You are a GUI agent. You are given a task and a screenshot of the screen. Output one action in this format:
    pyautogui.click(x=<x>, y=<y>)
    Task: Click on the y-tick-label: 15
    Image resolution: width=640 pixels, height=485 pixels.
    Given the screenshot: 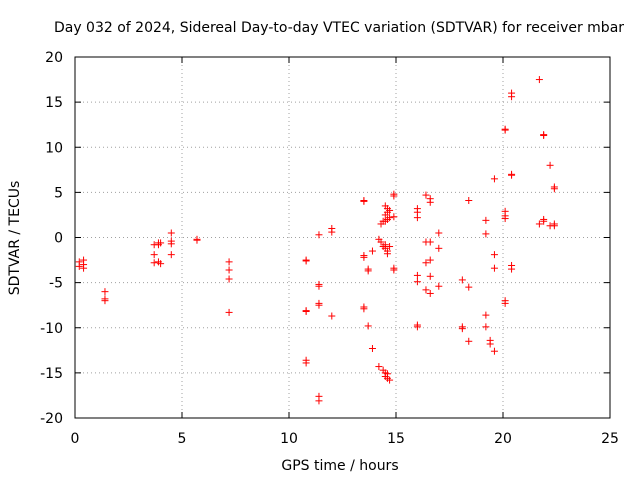 What is the action you would take?
    pyautogui.click(x=54, y=103)
    